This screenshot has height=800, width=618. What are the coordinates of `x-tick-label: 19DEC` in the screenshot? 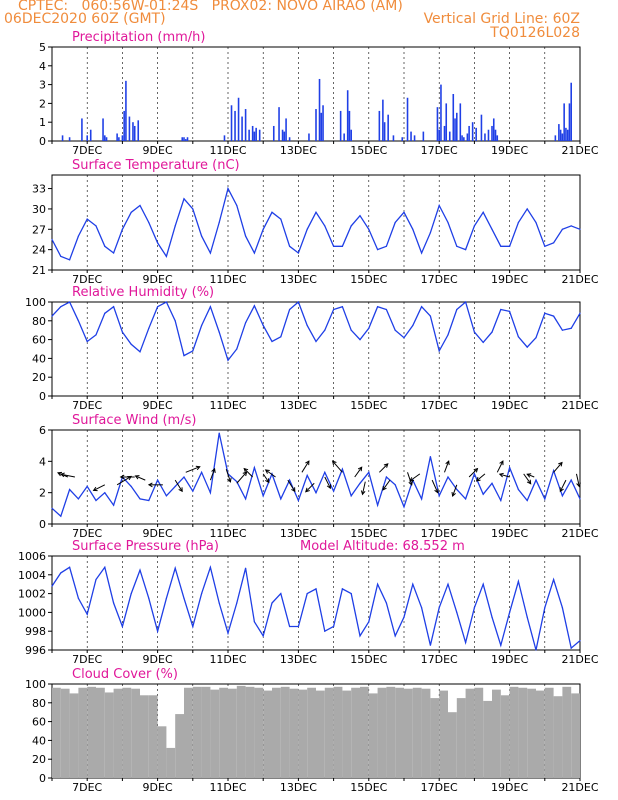 It's located at (509, 150).